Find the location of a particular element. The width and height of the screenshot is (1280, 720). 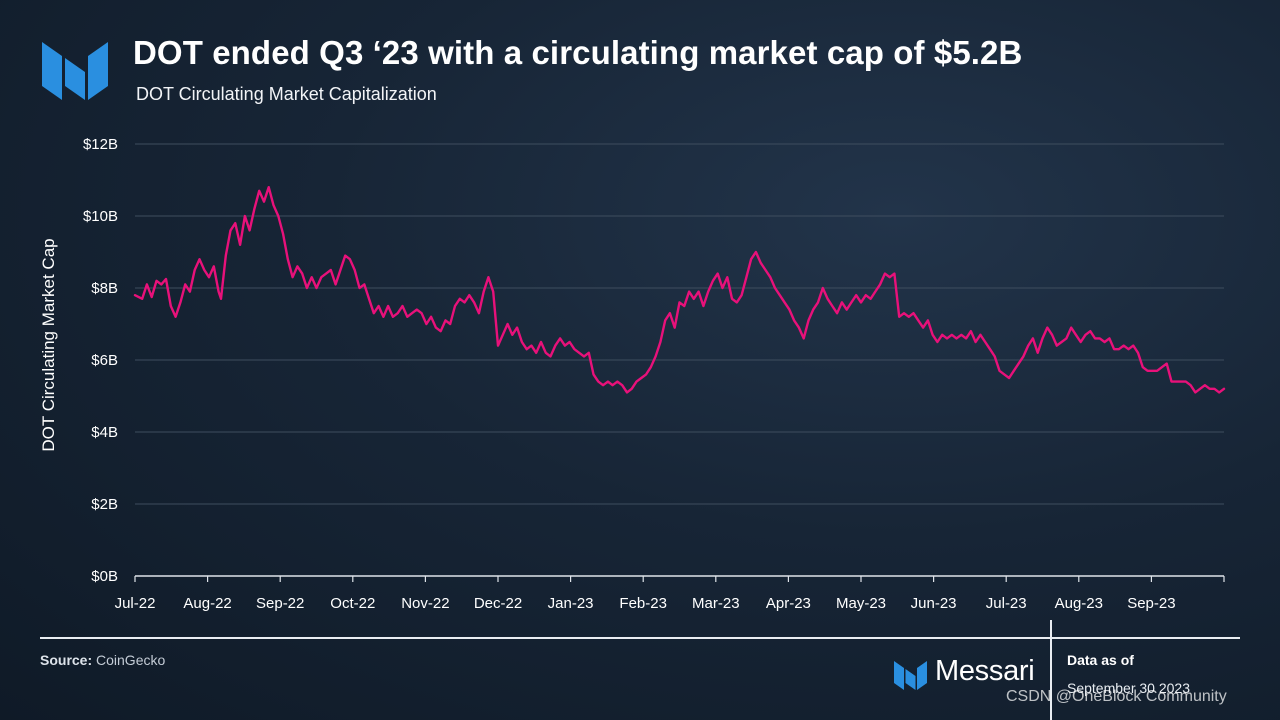

chart-subtitle: DOT Circulating Market Capitalization is located at coordinates (286, 94).